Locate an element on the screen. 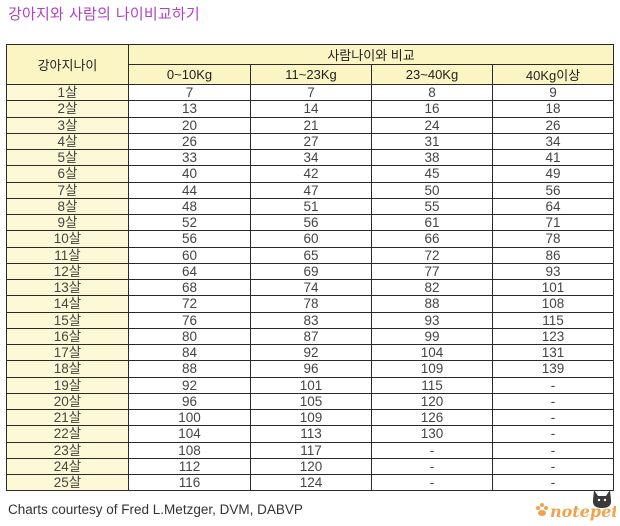 This screenshot has height=526, width=620. human-age-cell: 101 is located at coordinates (311, 385).